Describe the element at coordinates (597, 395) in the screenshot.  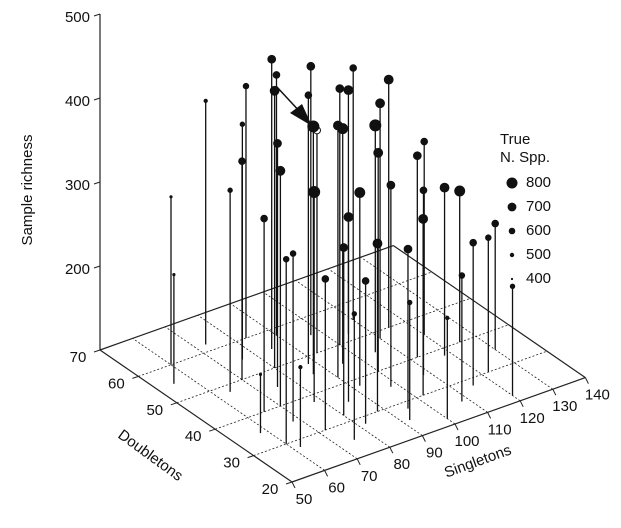
I see `x-tick-label: 140` at that location.